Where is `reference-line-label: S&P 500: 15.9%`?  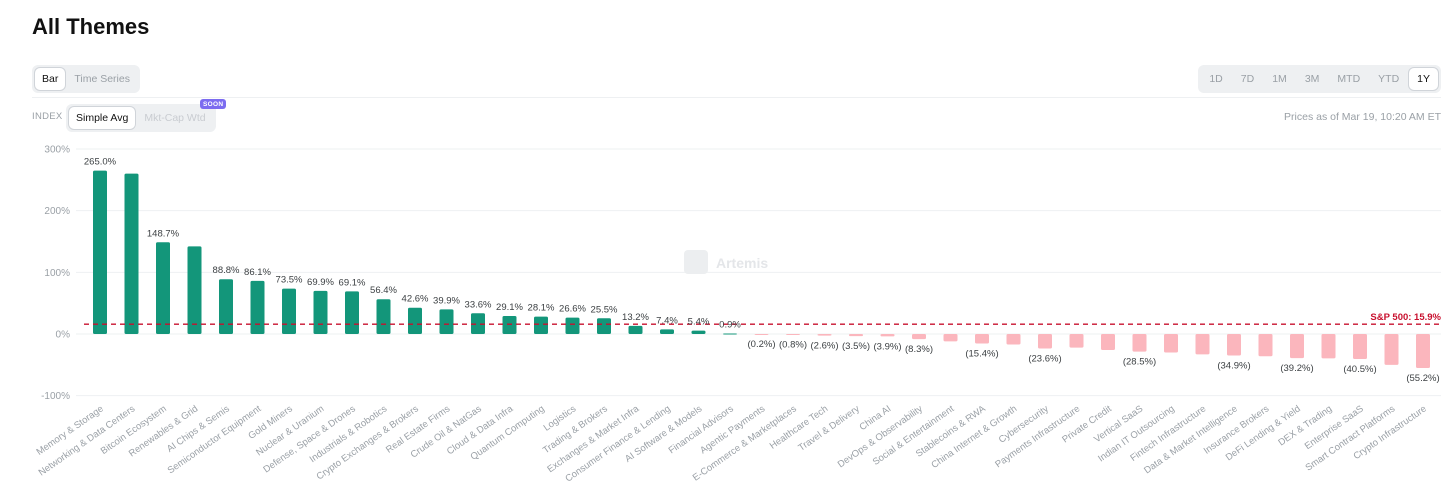 reference-line-label: S&P 500: 15.9% is located at coordinates (1405, 317).